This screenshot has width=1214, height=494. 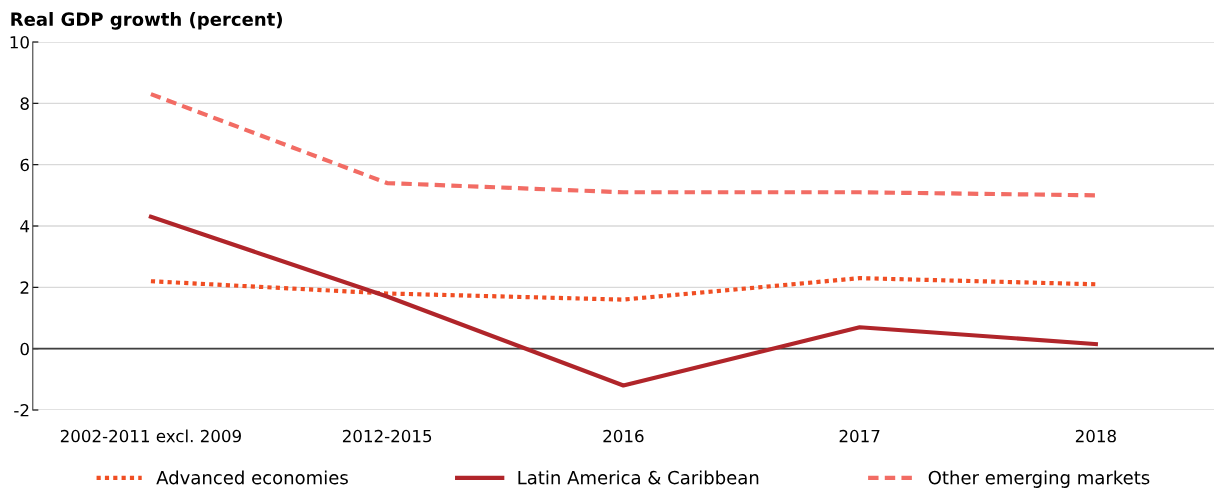 I want to click on y-tick-label: 6, so click(x=24, y=165).